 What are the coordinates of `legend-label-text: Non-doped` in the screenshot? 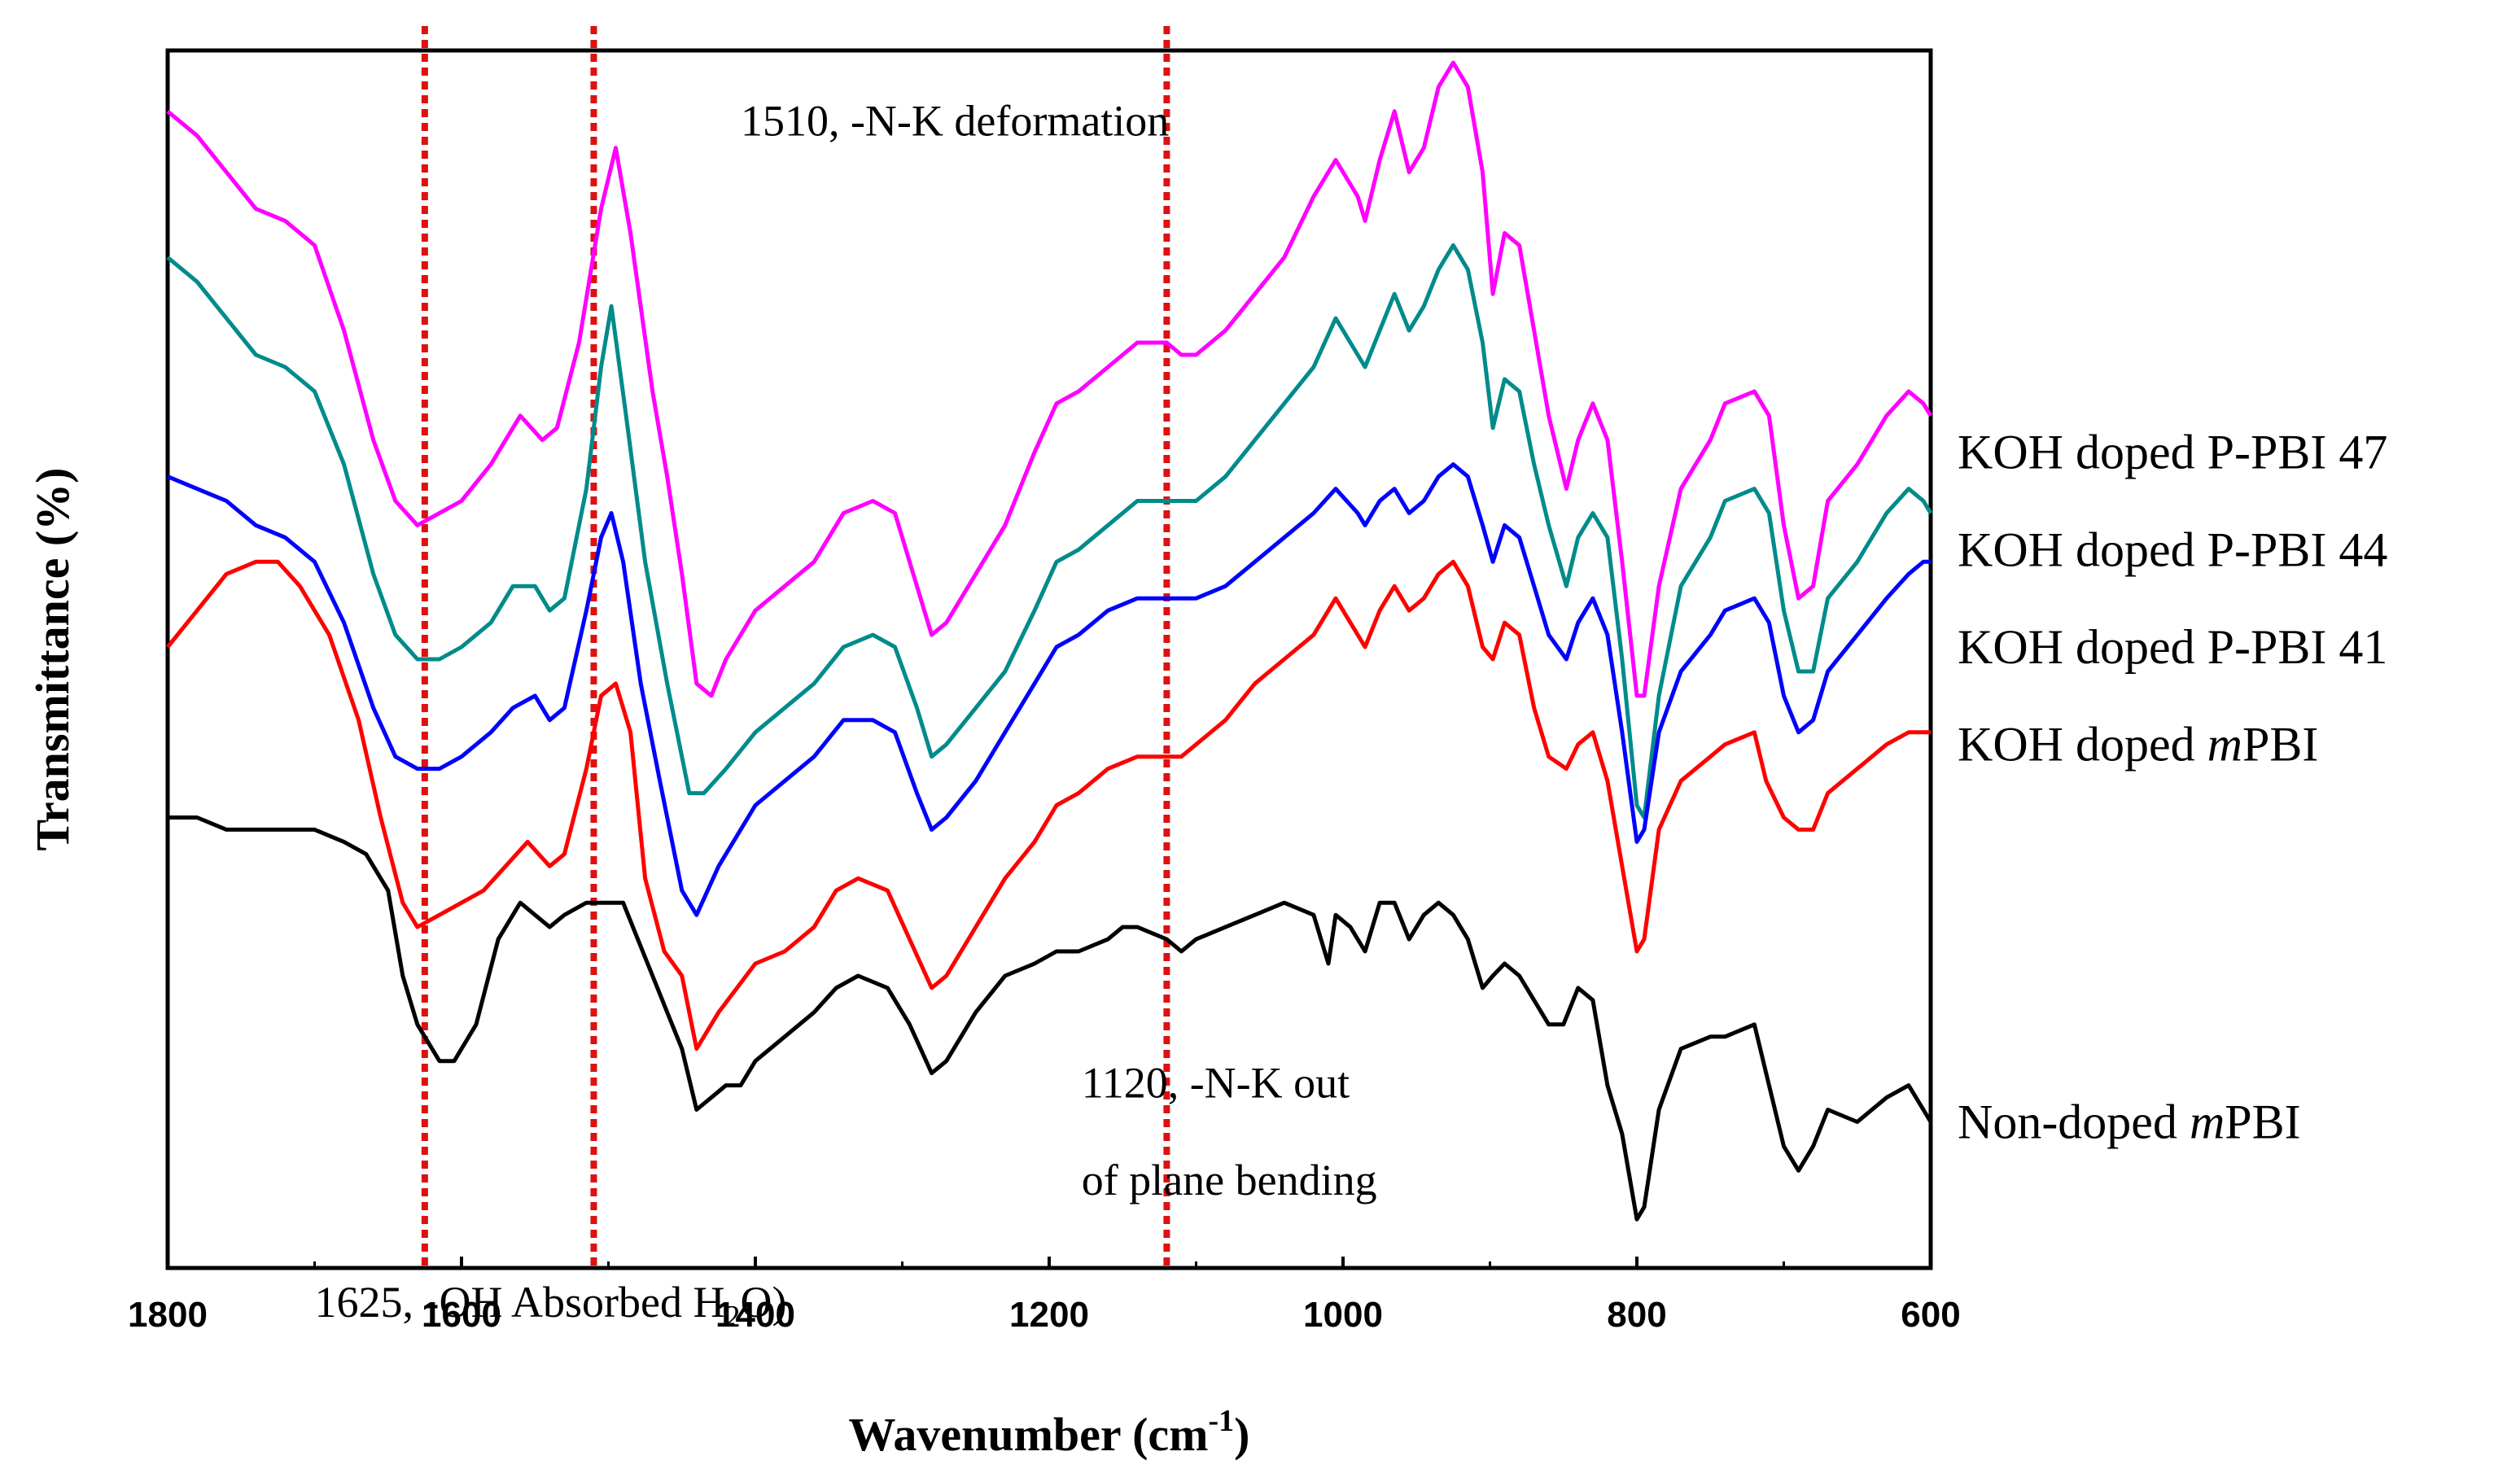 It's located at (2074, 1122).